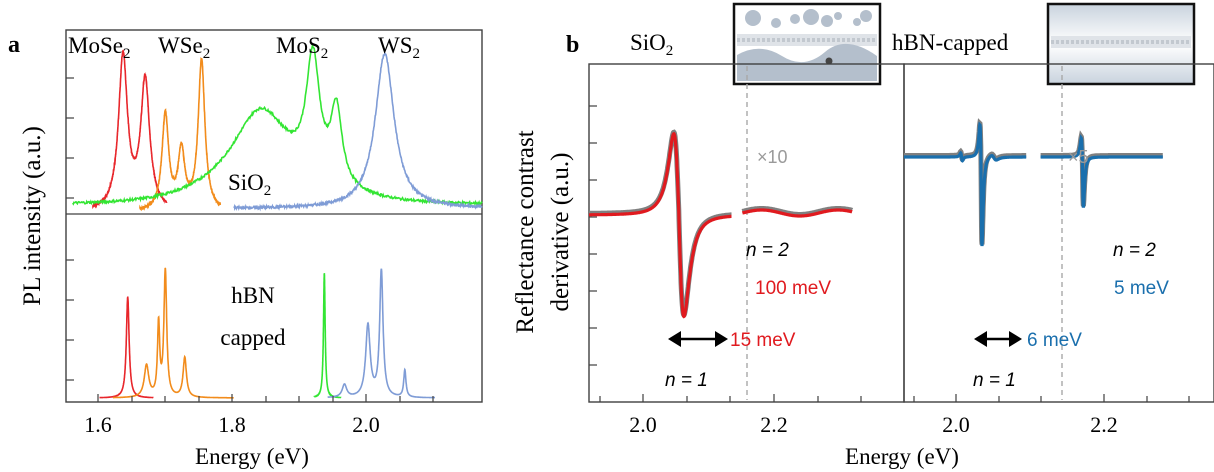 The height and width of the screenshot is (472, 1214). I want to click on width-arrow-left, so click(698, 339).